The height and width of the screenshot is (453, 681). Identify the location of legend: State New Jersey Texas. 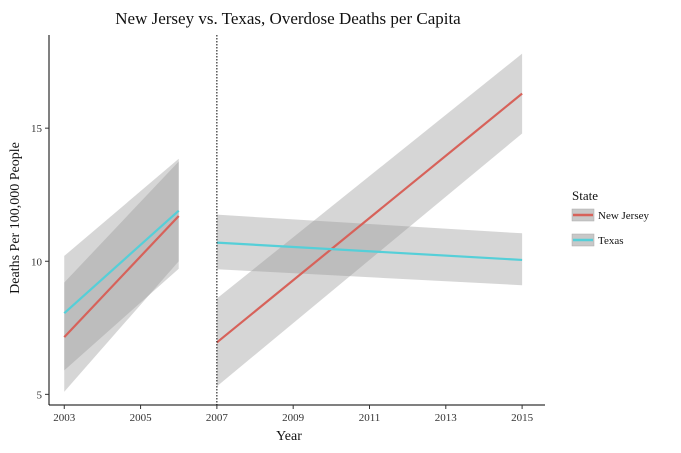
(610, 217).